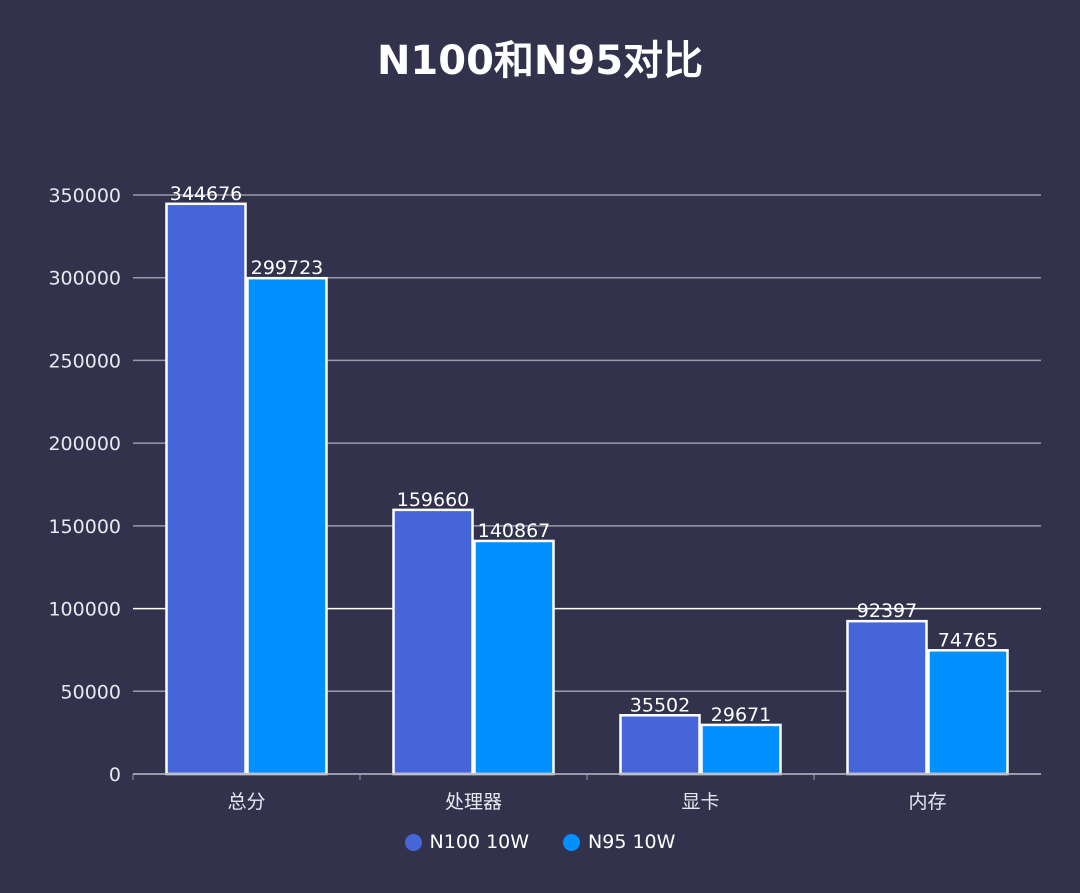 The width and height of the screenshot is (1080, 893). What do you see at coordinates (84, 196) in the screenshot?
I see `y-tick-label: 350000` at bounding box center [84, 196].